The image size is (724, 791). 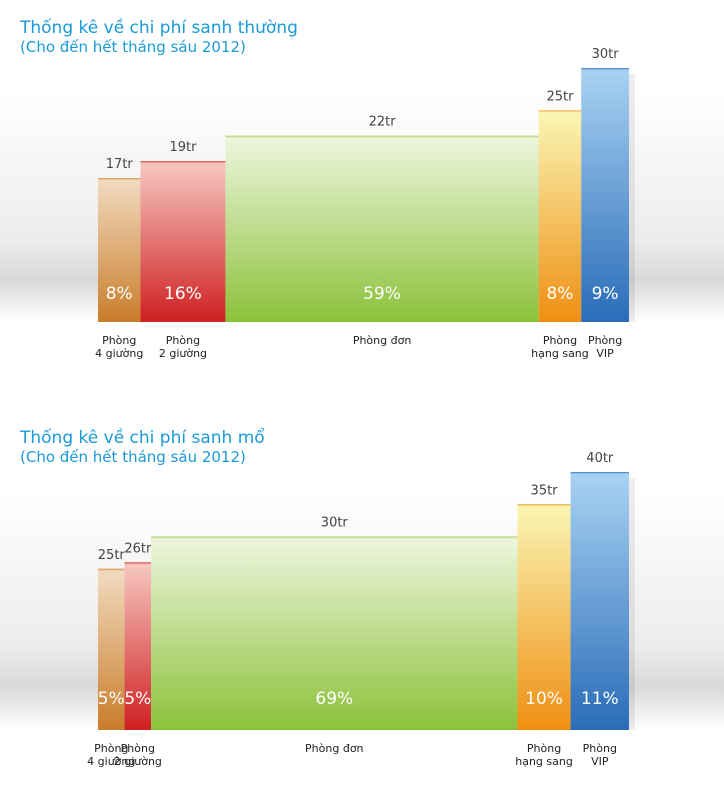 What do you see at coordinates (600, 699) in the screenshot?
I see `share-label: 11%` at bounding box center [600, 699].